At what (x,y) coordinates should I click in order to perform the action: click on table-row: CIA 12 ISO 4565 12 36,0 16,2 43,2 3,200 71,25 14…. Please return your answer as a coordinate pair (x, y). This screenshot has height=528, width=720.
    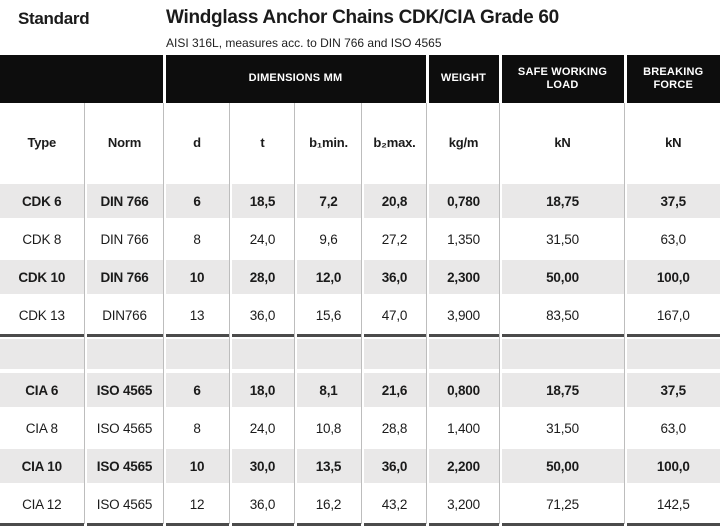
    Looking at the image, I should click on (360, 504).